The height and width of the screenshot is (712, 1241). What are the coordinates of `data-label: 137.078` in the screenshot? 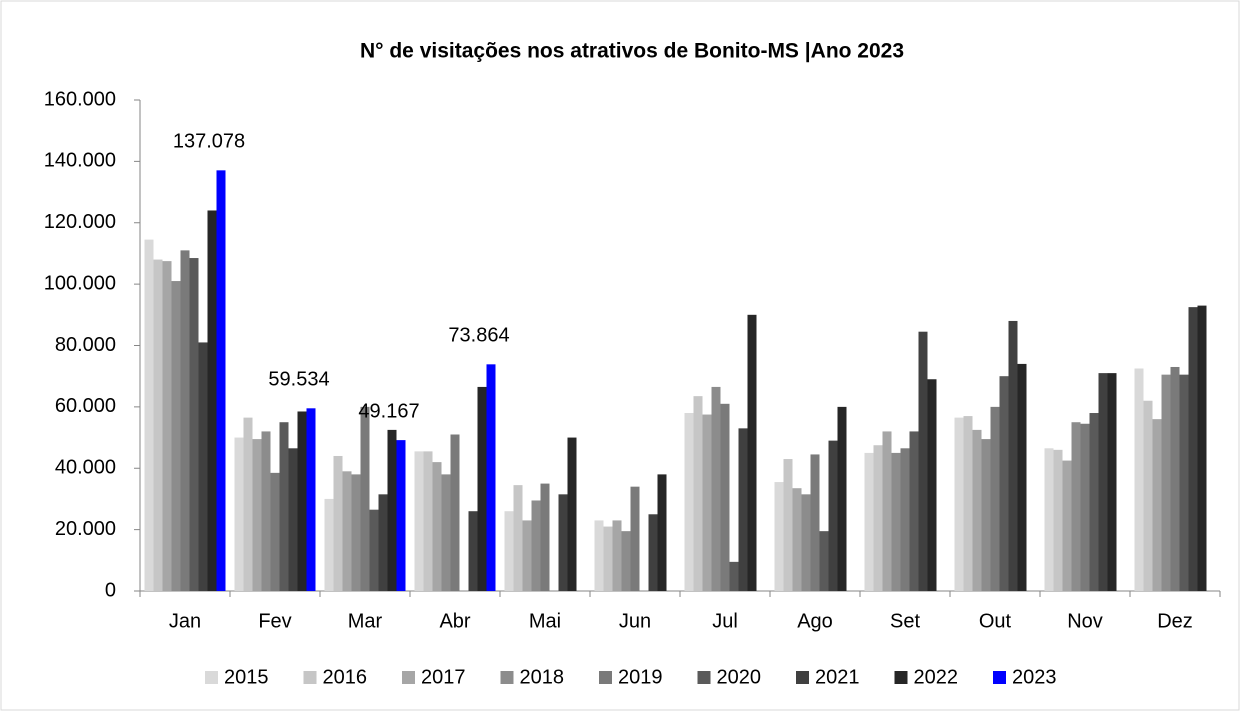 It's located at (209, 142).